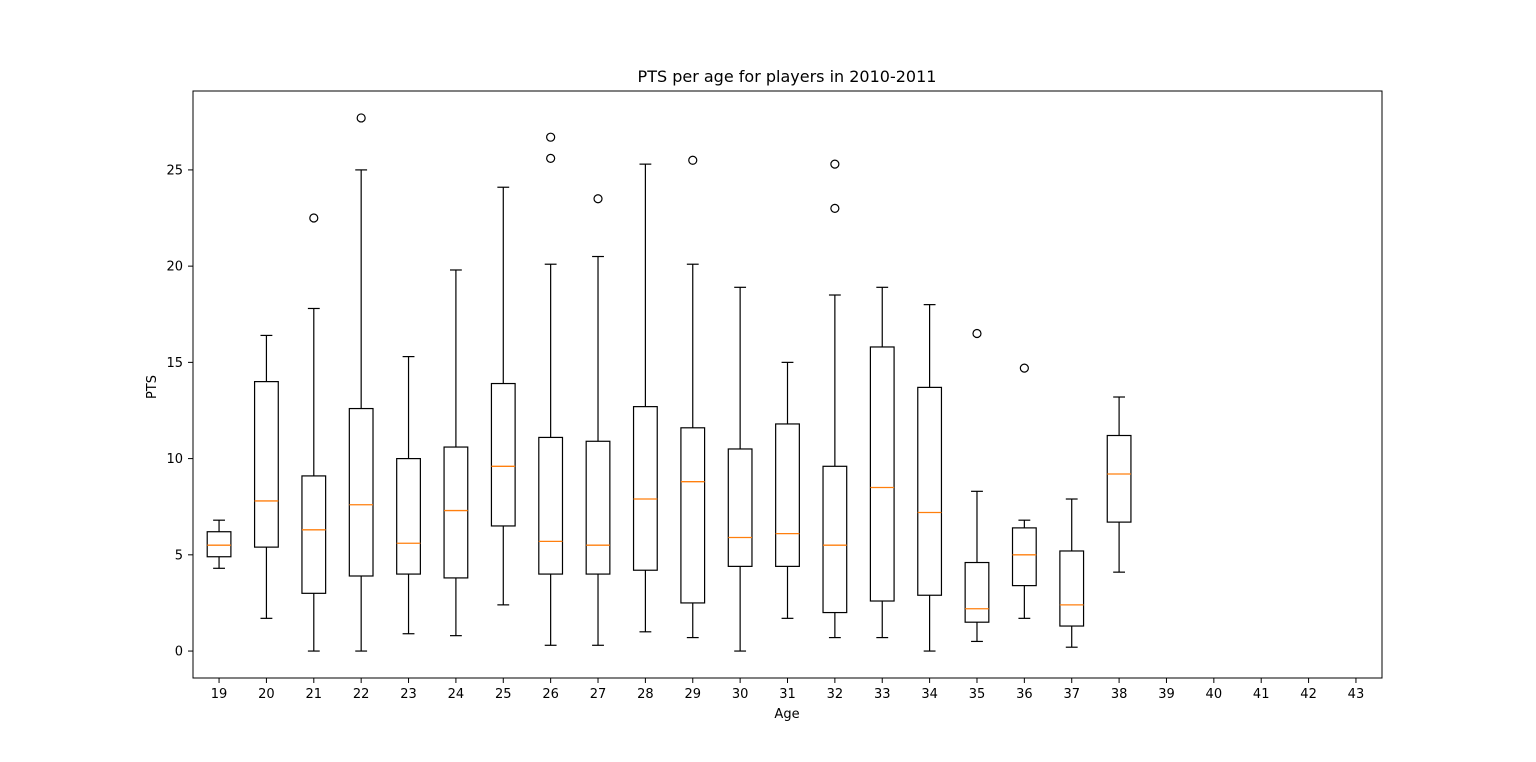 This screenshot has width=1536, height=762. What do you see at coordinates (787, 76) in the screenshot?
I see `chart-title: PTS per age for players in 2010-2011` at bounding box center [787, 76].